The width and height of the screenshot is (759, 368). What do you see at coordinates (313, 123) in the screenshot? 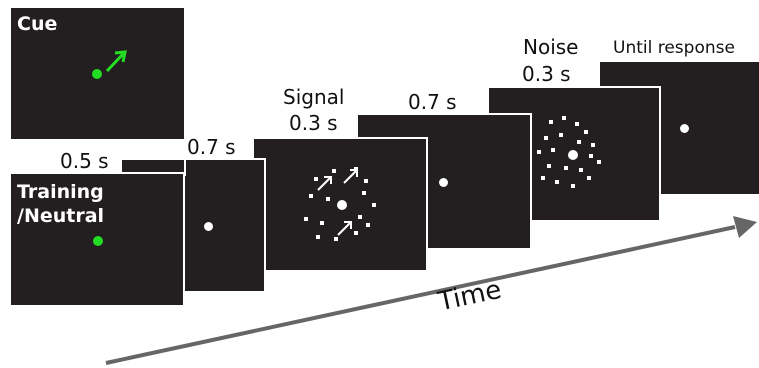
I see `stage-duration-signal: 0.3 s` at bounding box center [313, 123].